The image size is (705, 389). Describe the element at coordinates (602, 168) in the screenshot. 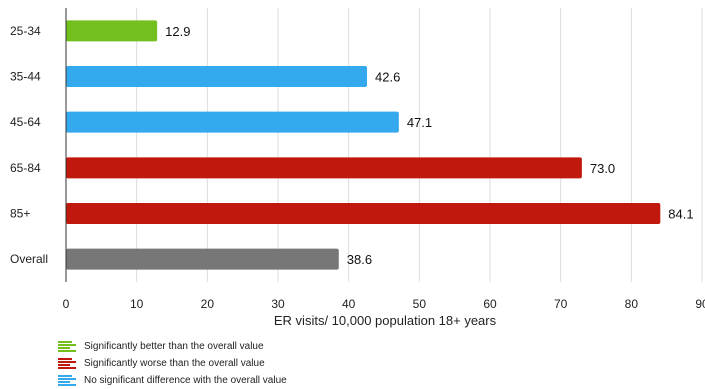

I see `value-label: 73.0` at that location.